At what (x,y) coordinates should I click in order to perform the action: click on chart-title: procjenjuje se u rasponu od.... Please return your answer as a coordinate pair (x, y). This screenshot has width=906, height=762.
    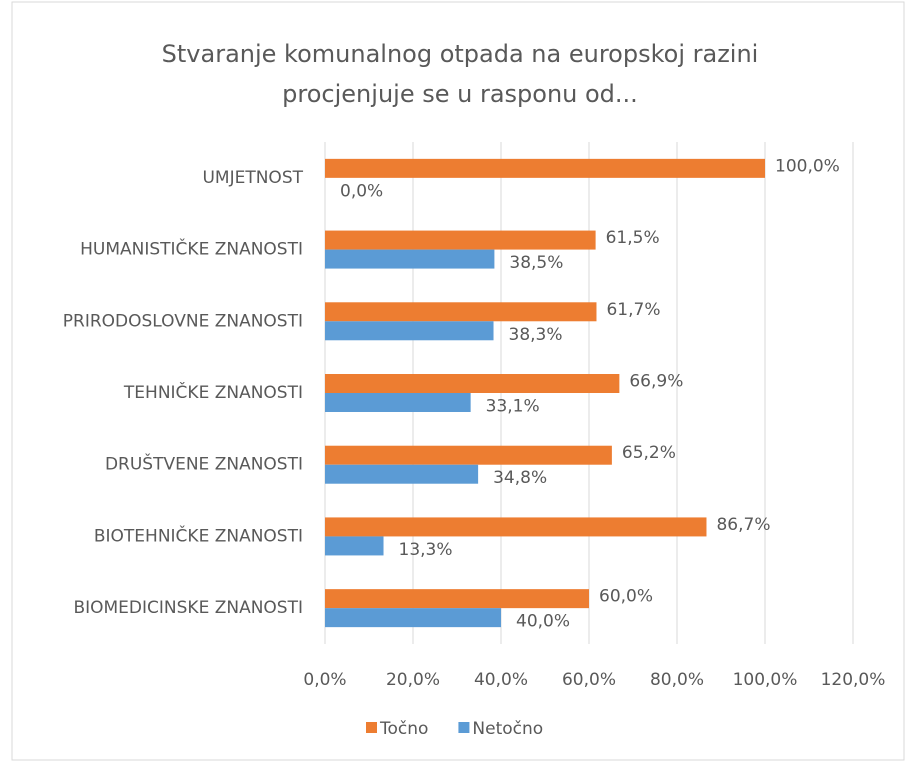
    Looking at the image, I should click on (460, 94).